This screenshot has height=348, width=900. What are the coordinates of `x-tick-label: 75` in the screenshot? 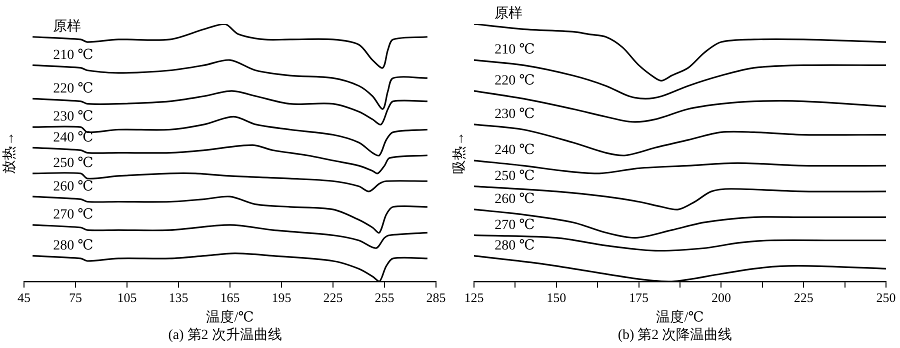 It's located at (75, 297).